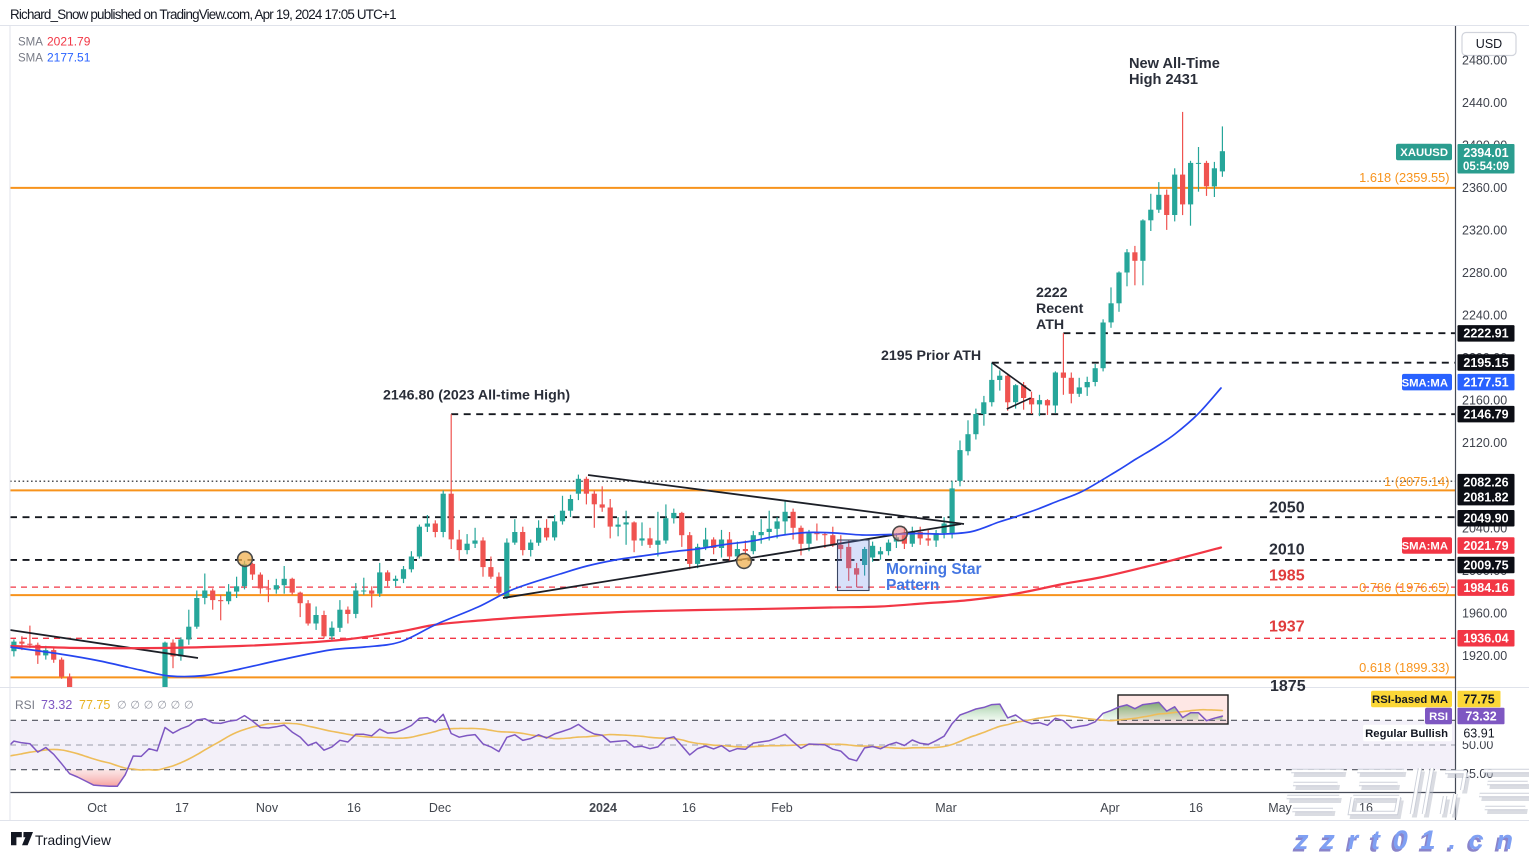 This screenshot has width=1529, height=857. What do you see at coordinates (1485, 519) in the screenshot?
I see `svg-text: 2049.90` at bounding box center [1485, 519].